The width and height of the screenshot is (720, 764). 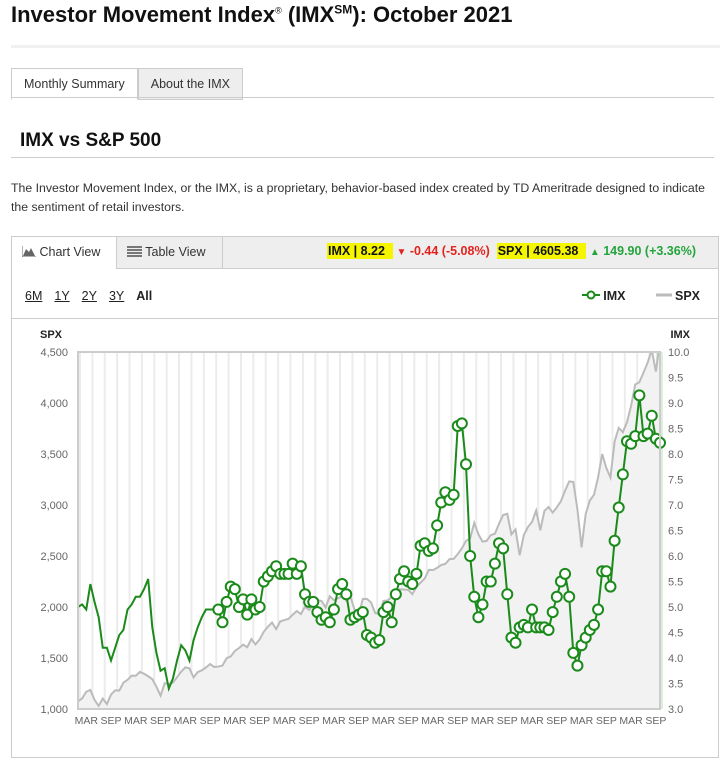 What do you see at coordinates (89, 296) in the screenshot?
I see `period-2y: 2Y` at bounding box center [89, 296].